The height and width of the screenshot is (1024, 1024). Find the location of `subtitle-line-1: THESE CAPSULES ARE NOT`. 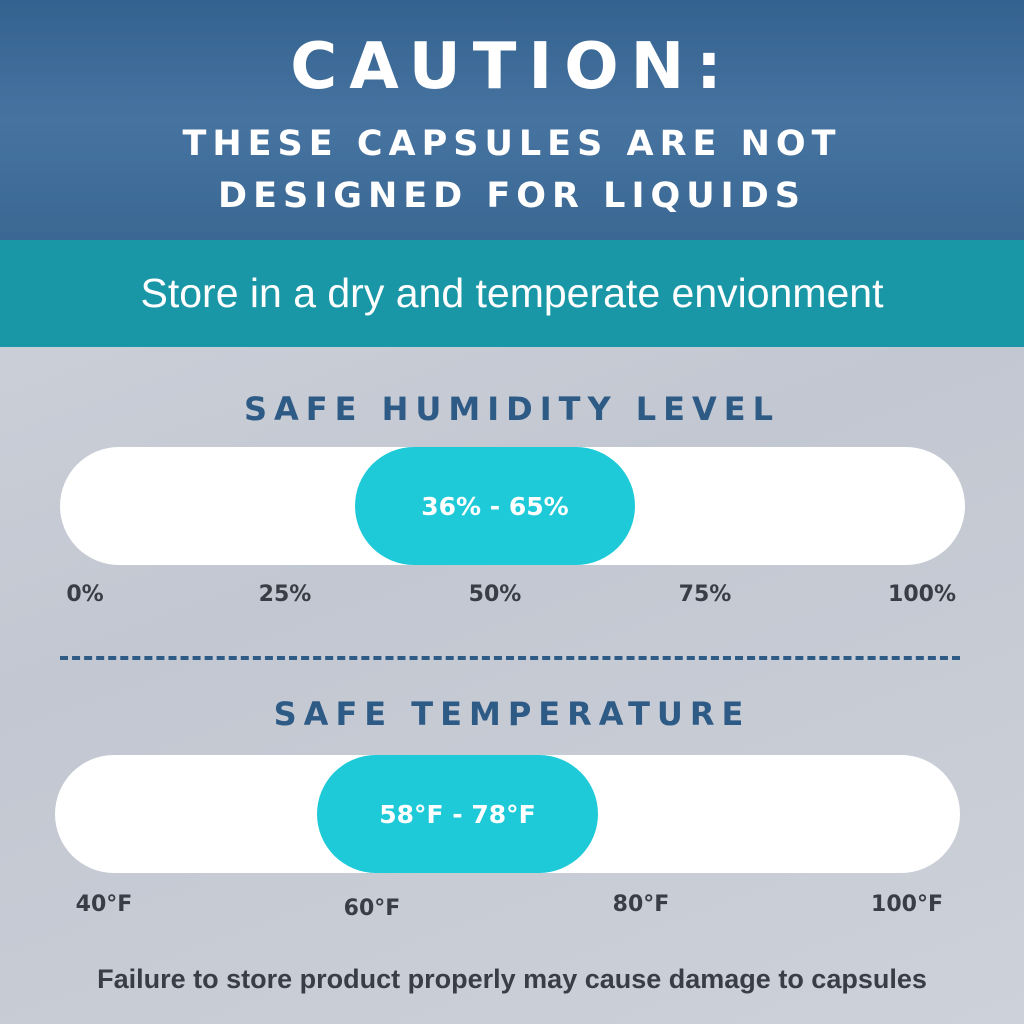

subtitle-line-1: THESE CAPSULES ARE NOT is located at coordinates (512, 144).